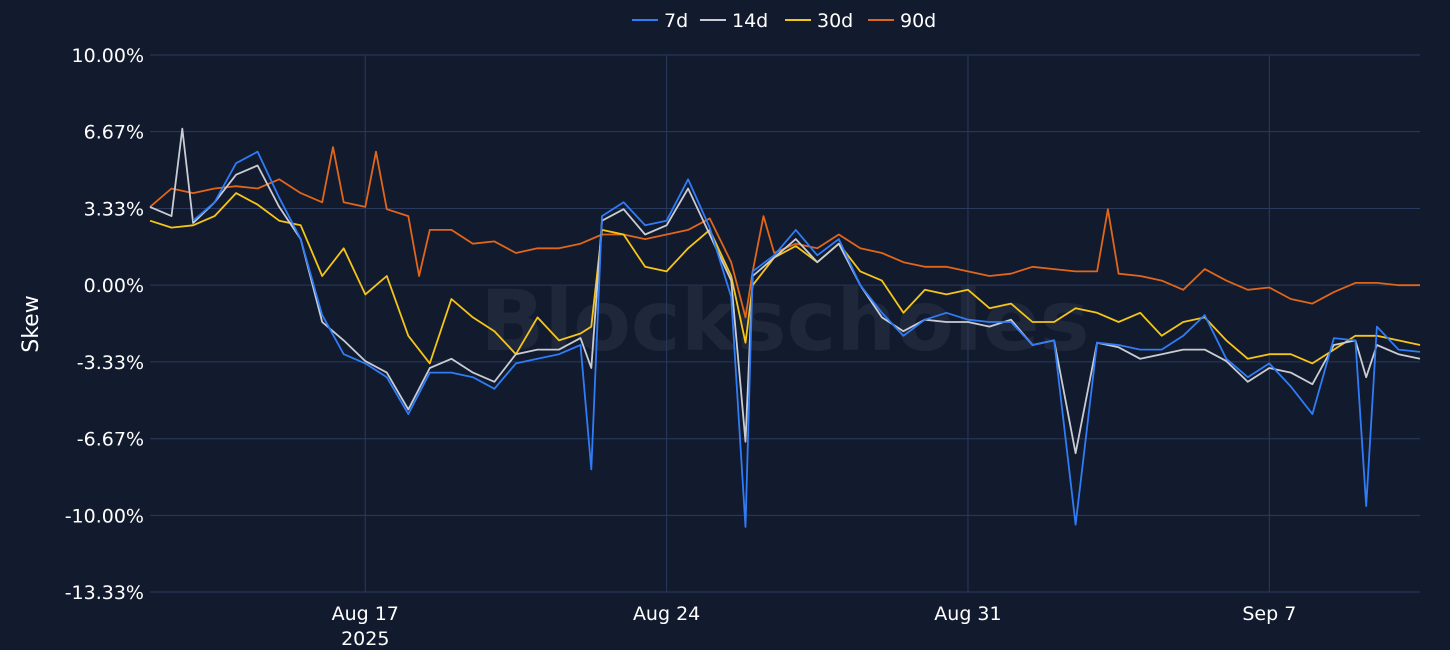 This screenshot has height=650, width=1450. I want to click on legend-label-90d: 90d, so click(918, 21).